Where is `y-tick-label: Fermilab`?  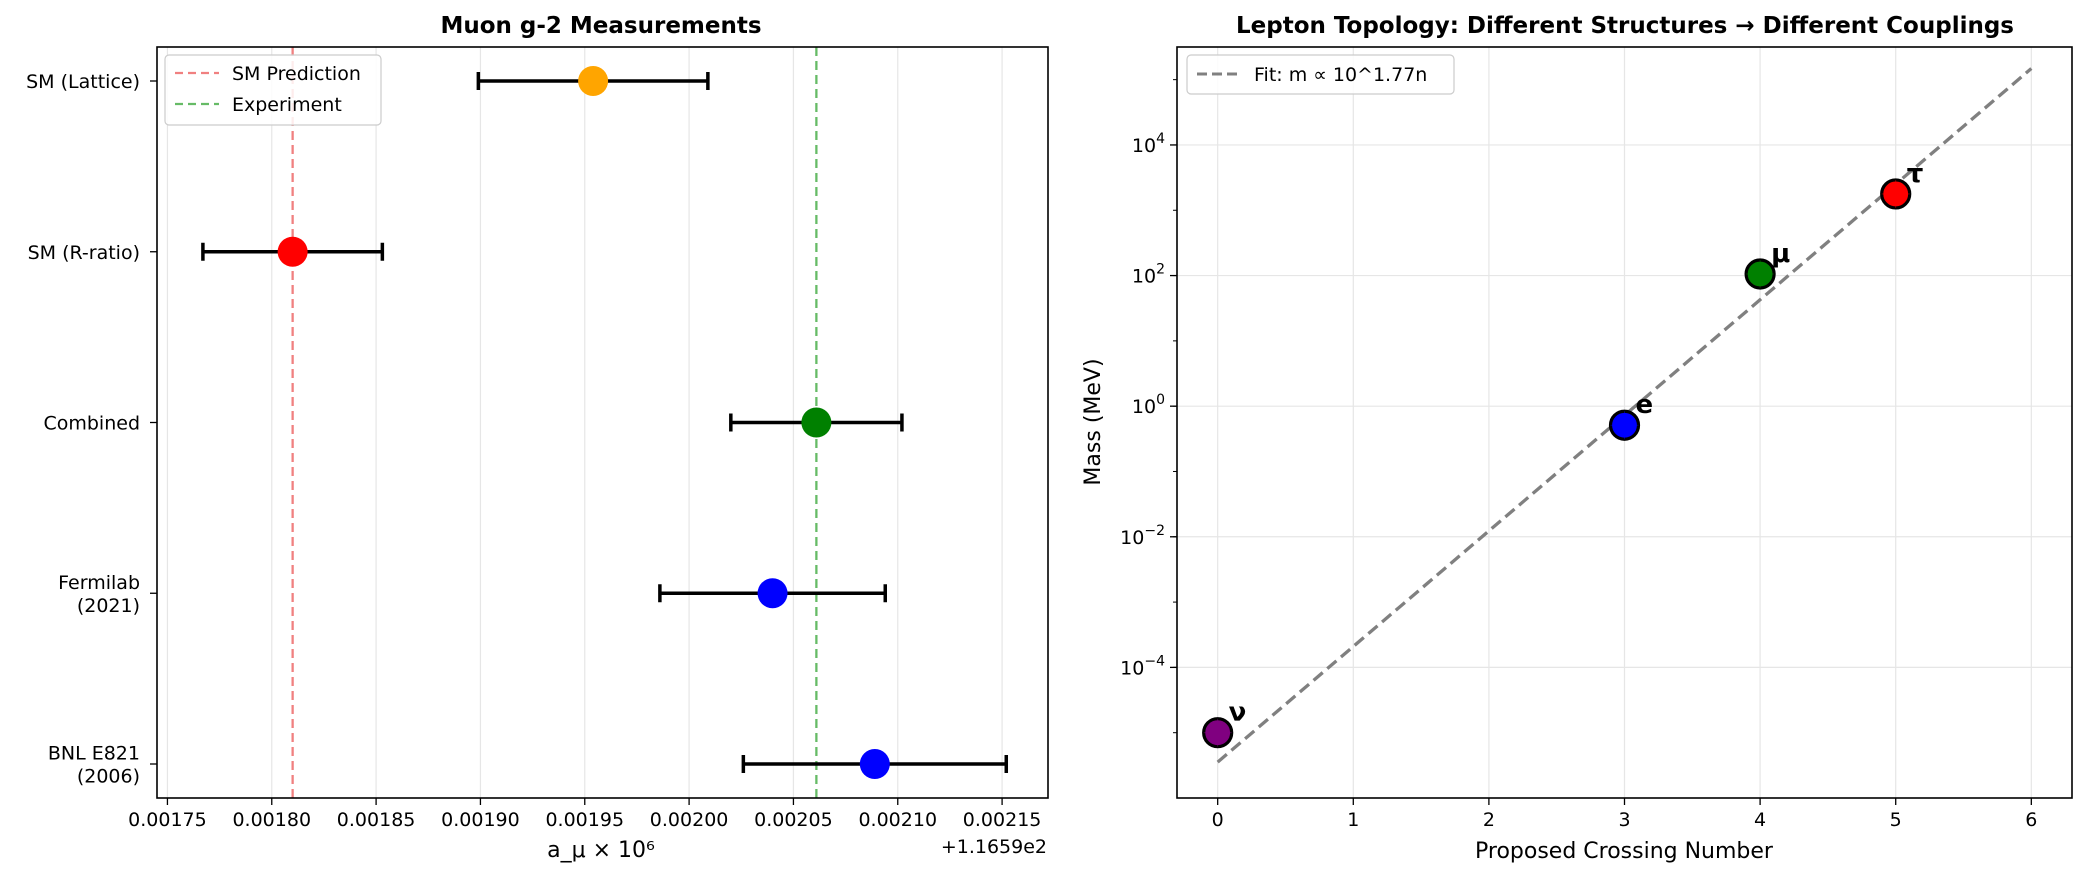
y-tick-label: Fermilab is located at coordinates (99, 583).